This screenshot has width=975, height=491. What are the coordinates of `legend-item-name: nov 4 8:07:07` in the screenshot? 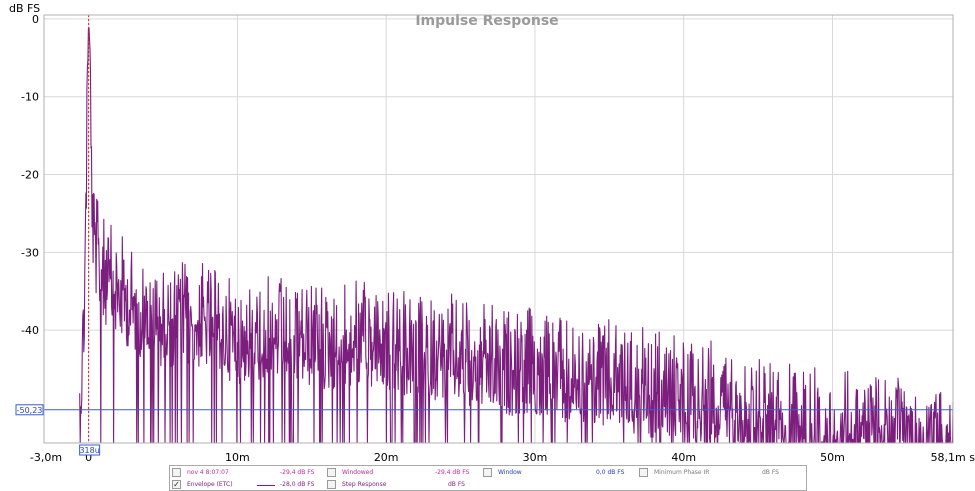 It's located at (208, 472).